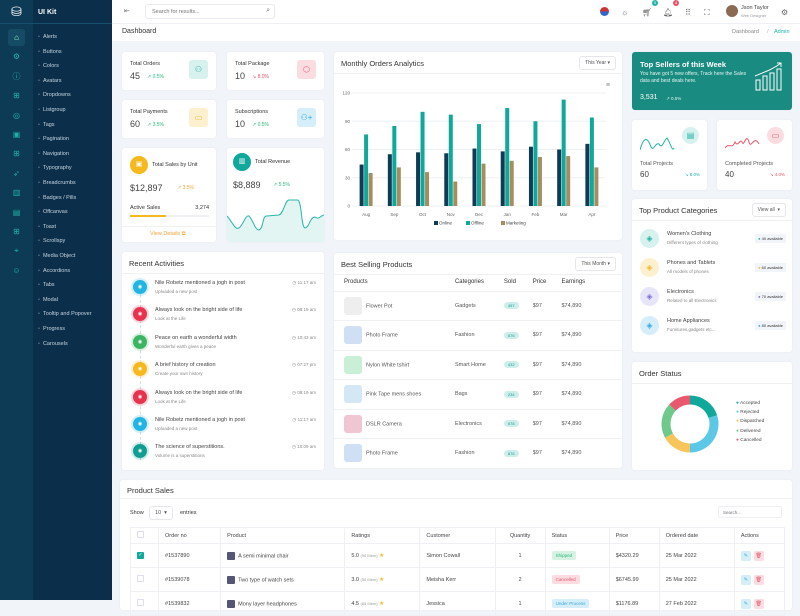 The height and width of the screenshot is (616, 800). Describe the element at coordinates (625, 12) in the screenshot. I see `theme-toggle-icon: ☼` at that location.